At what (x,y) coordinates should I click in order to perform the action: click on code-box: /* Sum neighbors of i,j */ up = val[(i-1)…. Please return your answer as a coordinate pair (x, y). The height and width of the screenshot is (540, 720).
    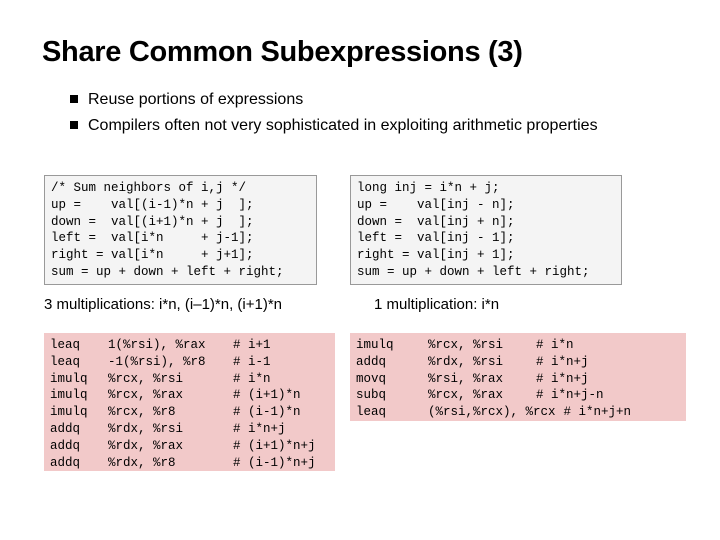
    Looking at the image, I should click on (180, 230).